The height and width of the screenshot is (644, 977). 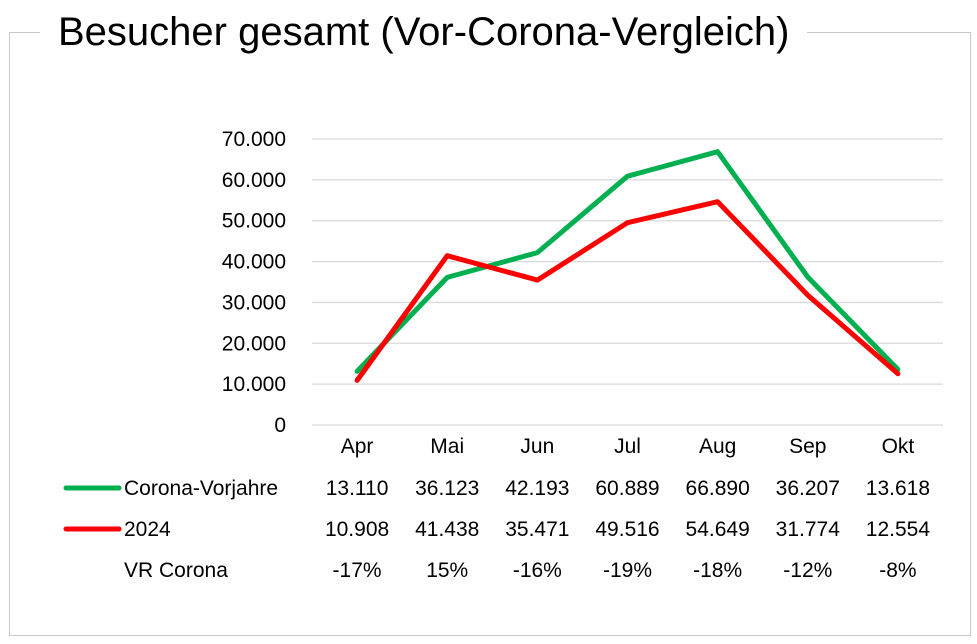 I want to click on y-tick-label: 20.000, so click(x=254, y=343).